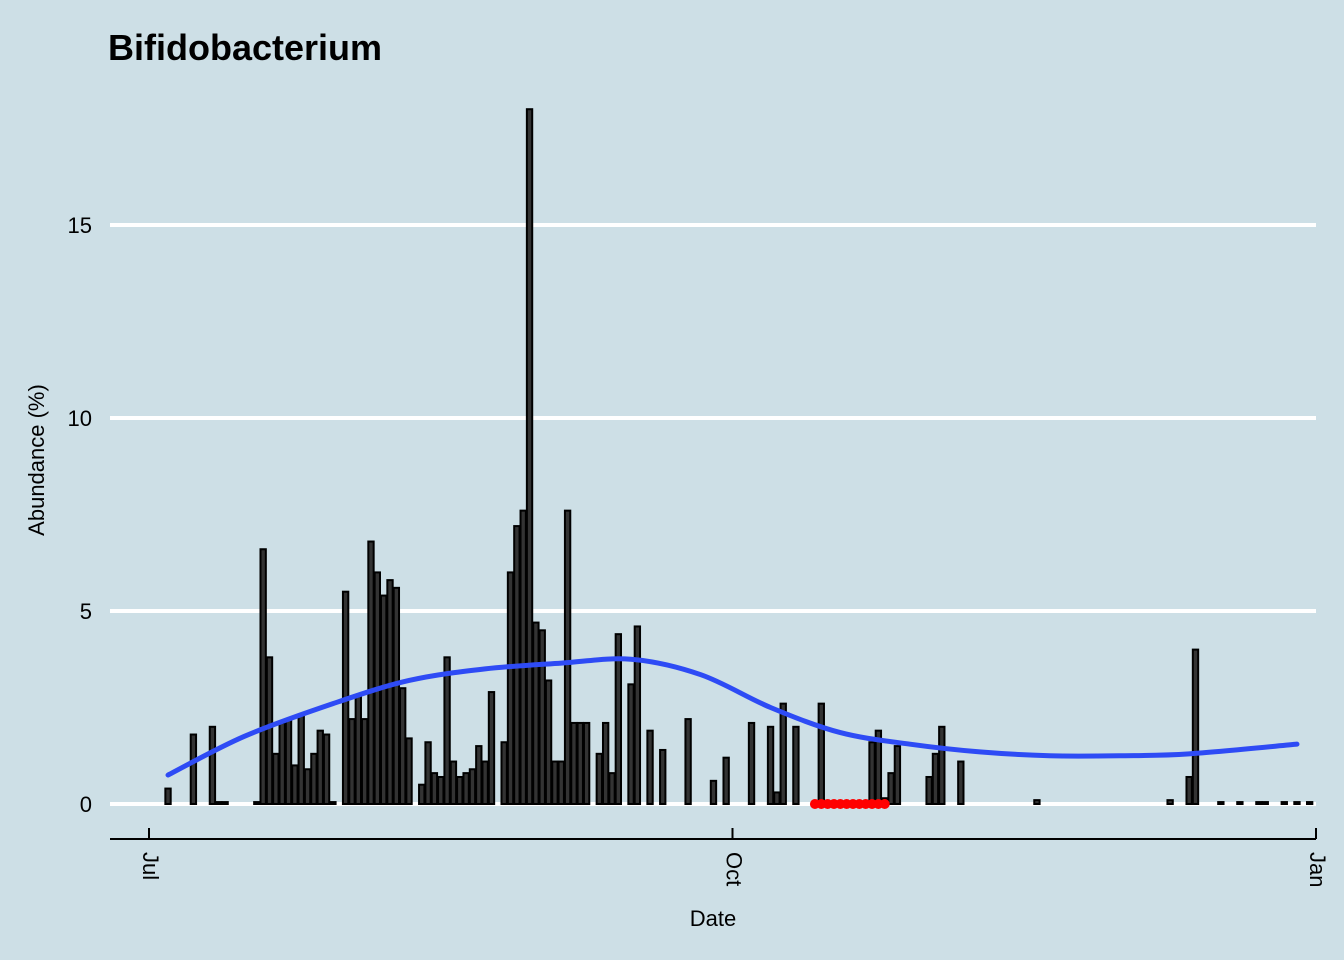 Image resolution: width=1344 pixels, height=960 pixels. I want to click on x-axis: Jul Oct Jan, so click(720, 857).